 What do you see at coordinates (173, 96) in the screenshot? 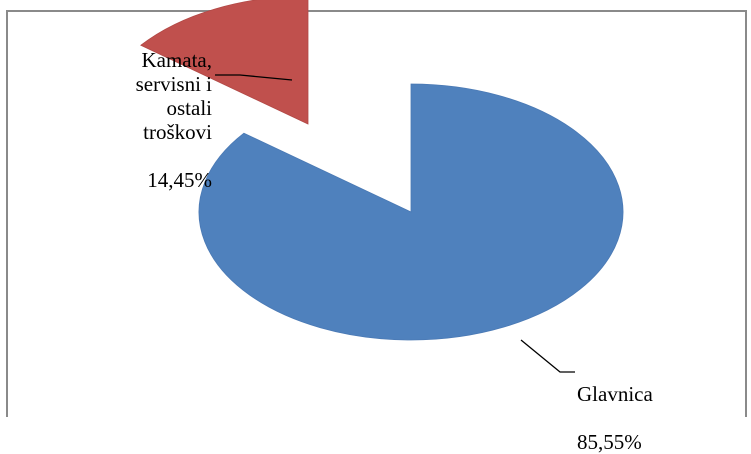
I see `slice-name-kamata: Kamata, servisni i ostali troškovi` at bounding box center [173, 96].